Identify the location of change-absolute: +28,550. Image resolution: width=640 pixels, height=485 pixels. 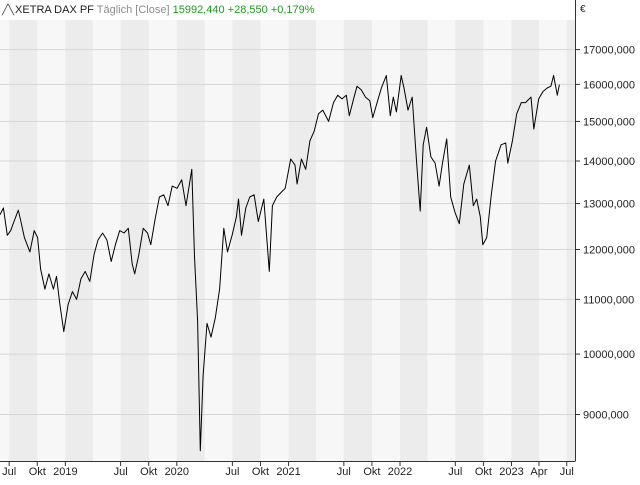
(247, 10).